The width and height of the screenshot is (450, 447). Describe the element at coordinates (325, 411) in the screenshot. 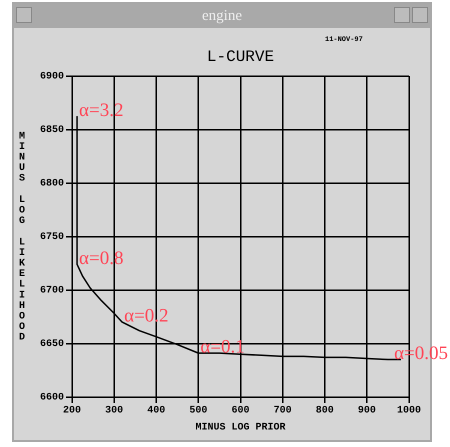

I see `x-tick-label: 800` at that location.